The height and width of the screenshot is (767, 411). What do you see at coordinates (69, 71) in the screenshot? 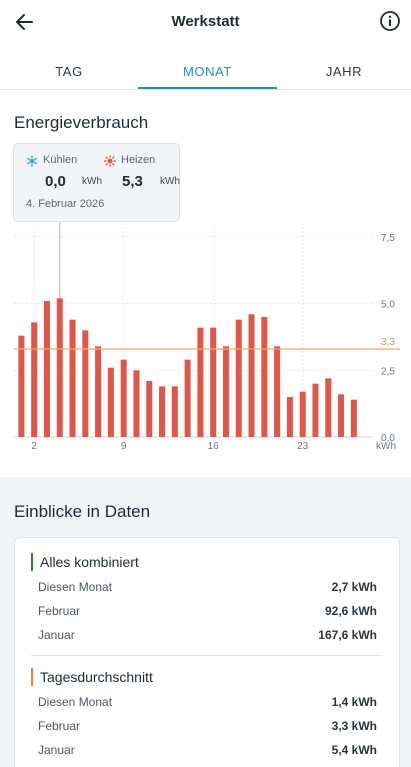
I see `tab-day: TAG` at bounding box center [69, 71].